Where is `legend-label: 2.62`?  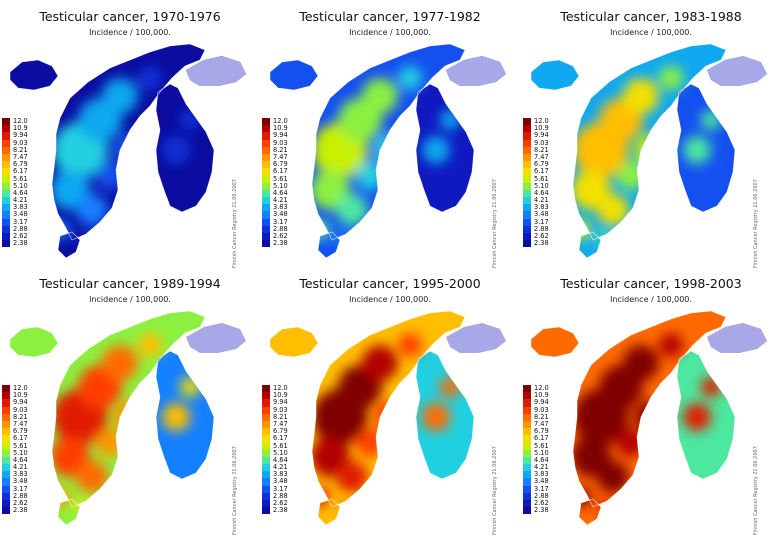
legend-label: 2.62 is located at coordinates (20, 236).